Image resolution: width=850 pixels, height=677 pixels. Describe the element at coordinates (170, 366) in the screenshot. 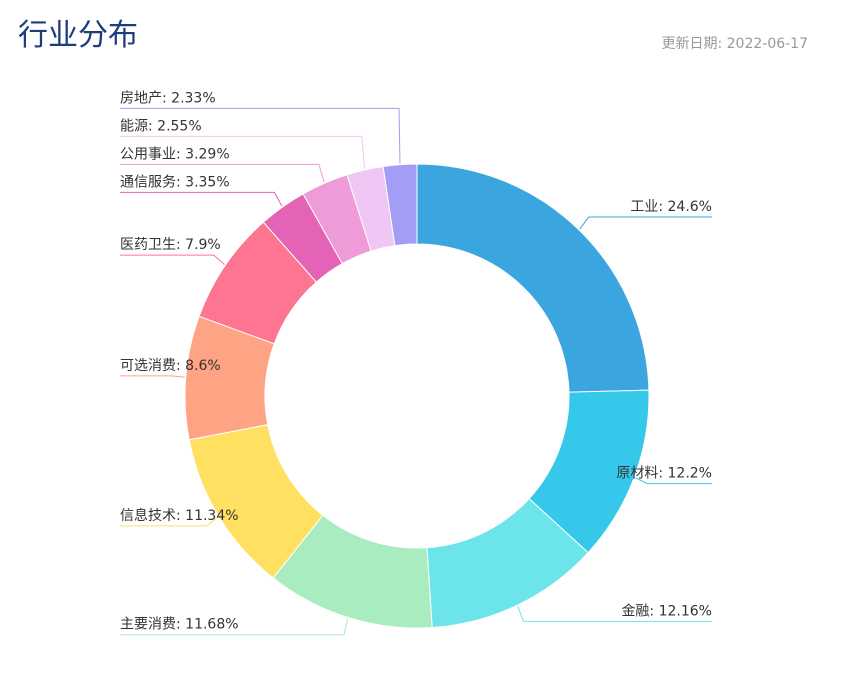

I see `slice-label: 可选消费: 8.6%` at that location.